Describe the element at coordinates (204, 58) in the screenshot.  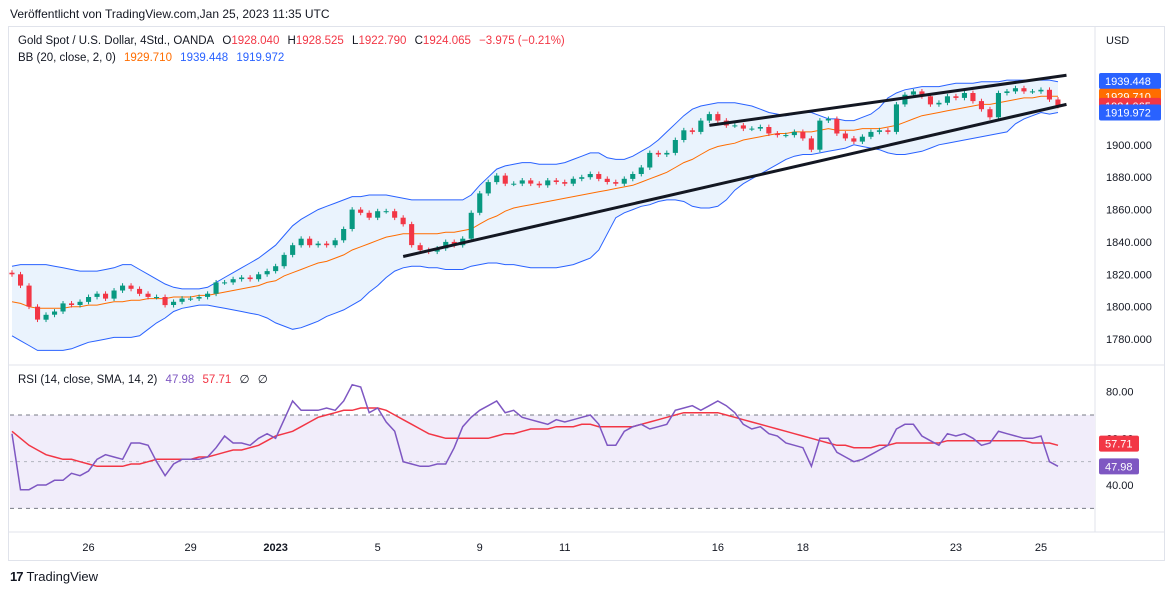
I see `bb-upper-value: 1939.448` at that location.